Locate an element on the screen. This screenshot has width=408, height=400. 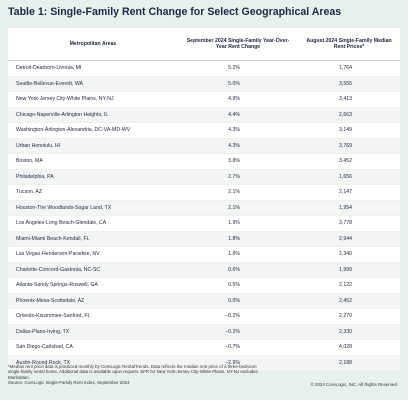
table-cell: 2,663 is located at coordinates (349, 115).